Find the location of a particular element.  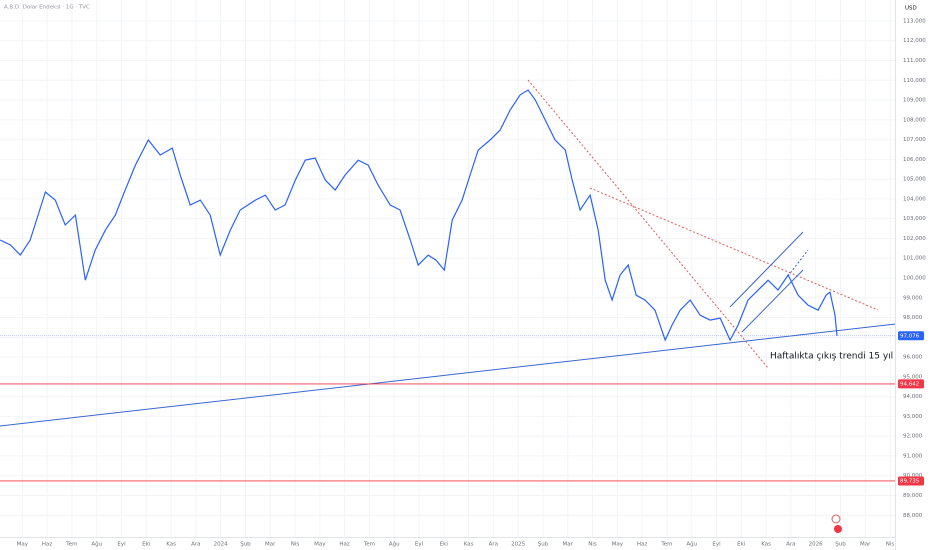

y-tick-label: 95,000 is located at coordinates (913, 377).